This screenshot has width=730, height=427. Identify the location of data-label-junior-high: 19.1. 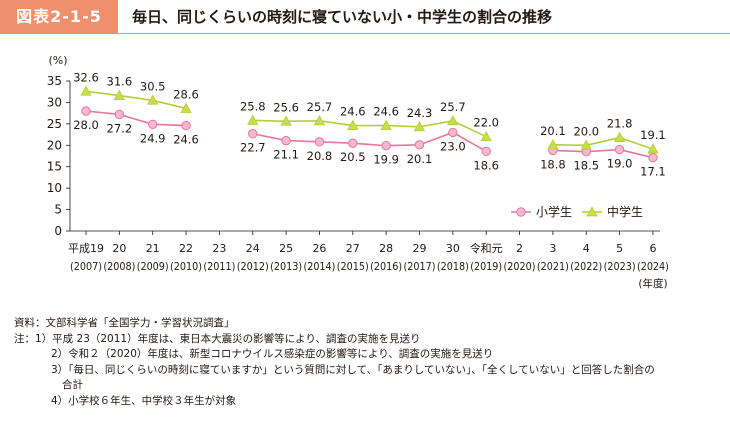
(653, 135).